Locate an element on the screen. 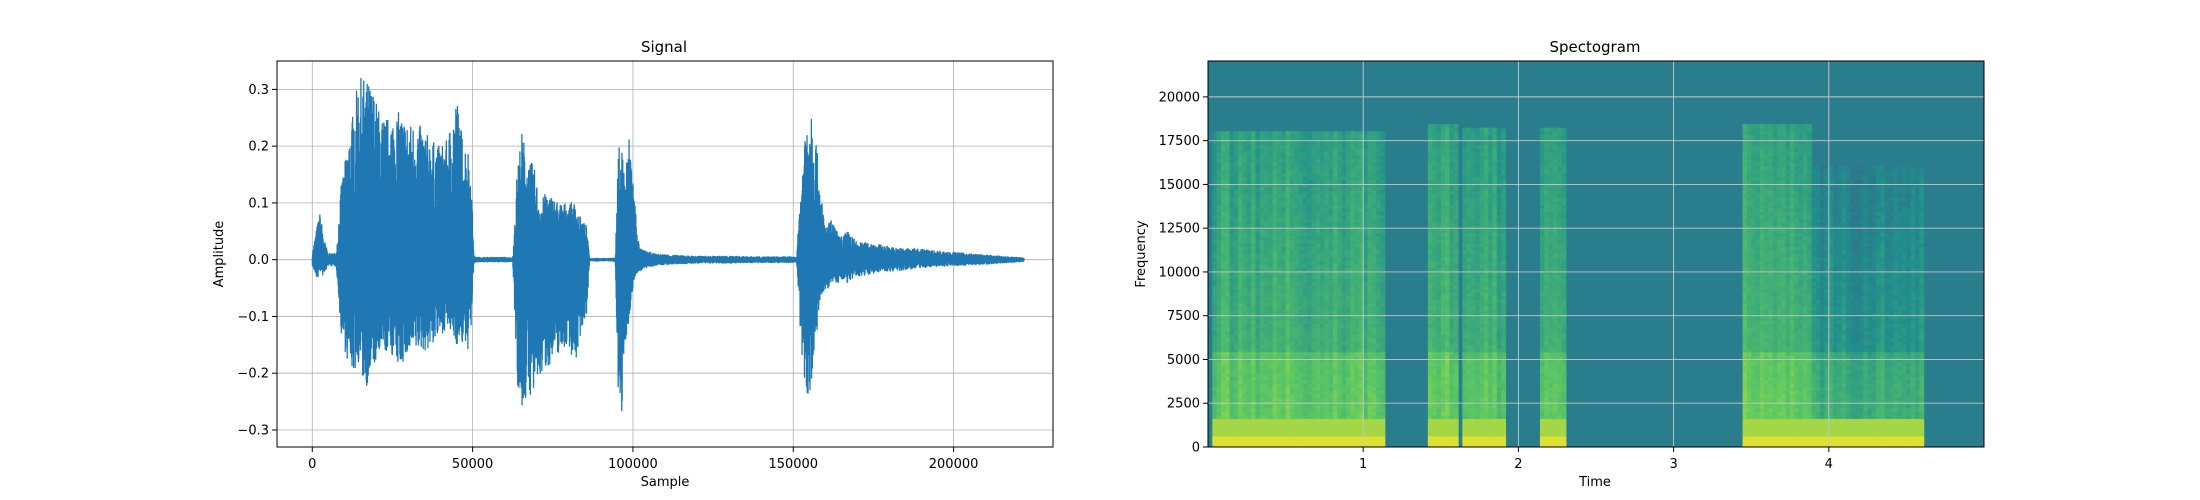 Image resolution: width=2200 pixels, height=500 pixels. signal-x-tick-label: 200000 is located at coordinates (954, 464).